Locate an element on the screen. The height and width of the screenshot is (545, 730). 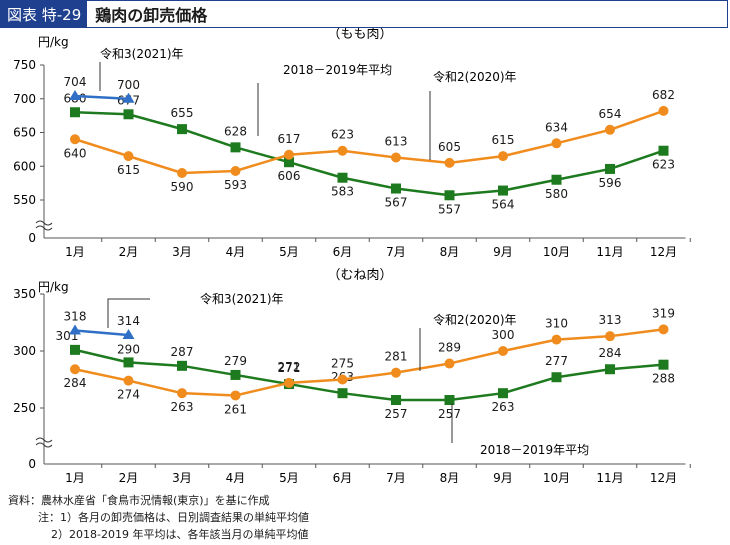
data-label: 257 is located at coordinates (449, 414).